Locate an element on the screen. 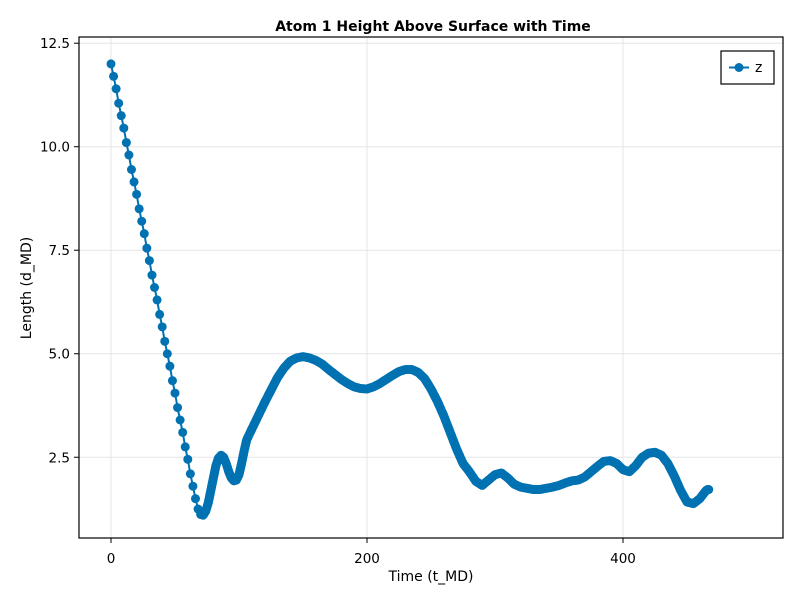  y-tick-label: 12.5 is located at coordinates (55, 44).